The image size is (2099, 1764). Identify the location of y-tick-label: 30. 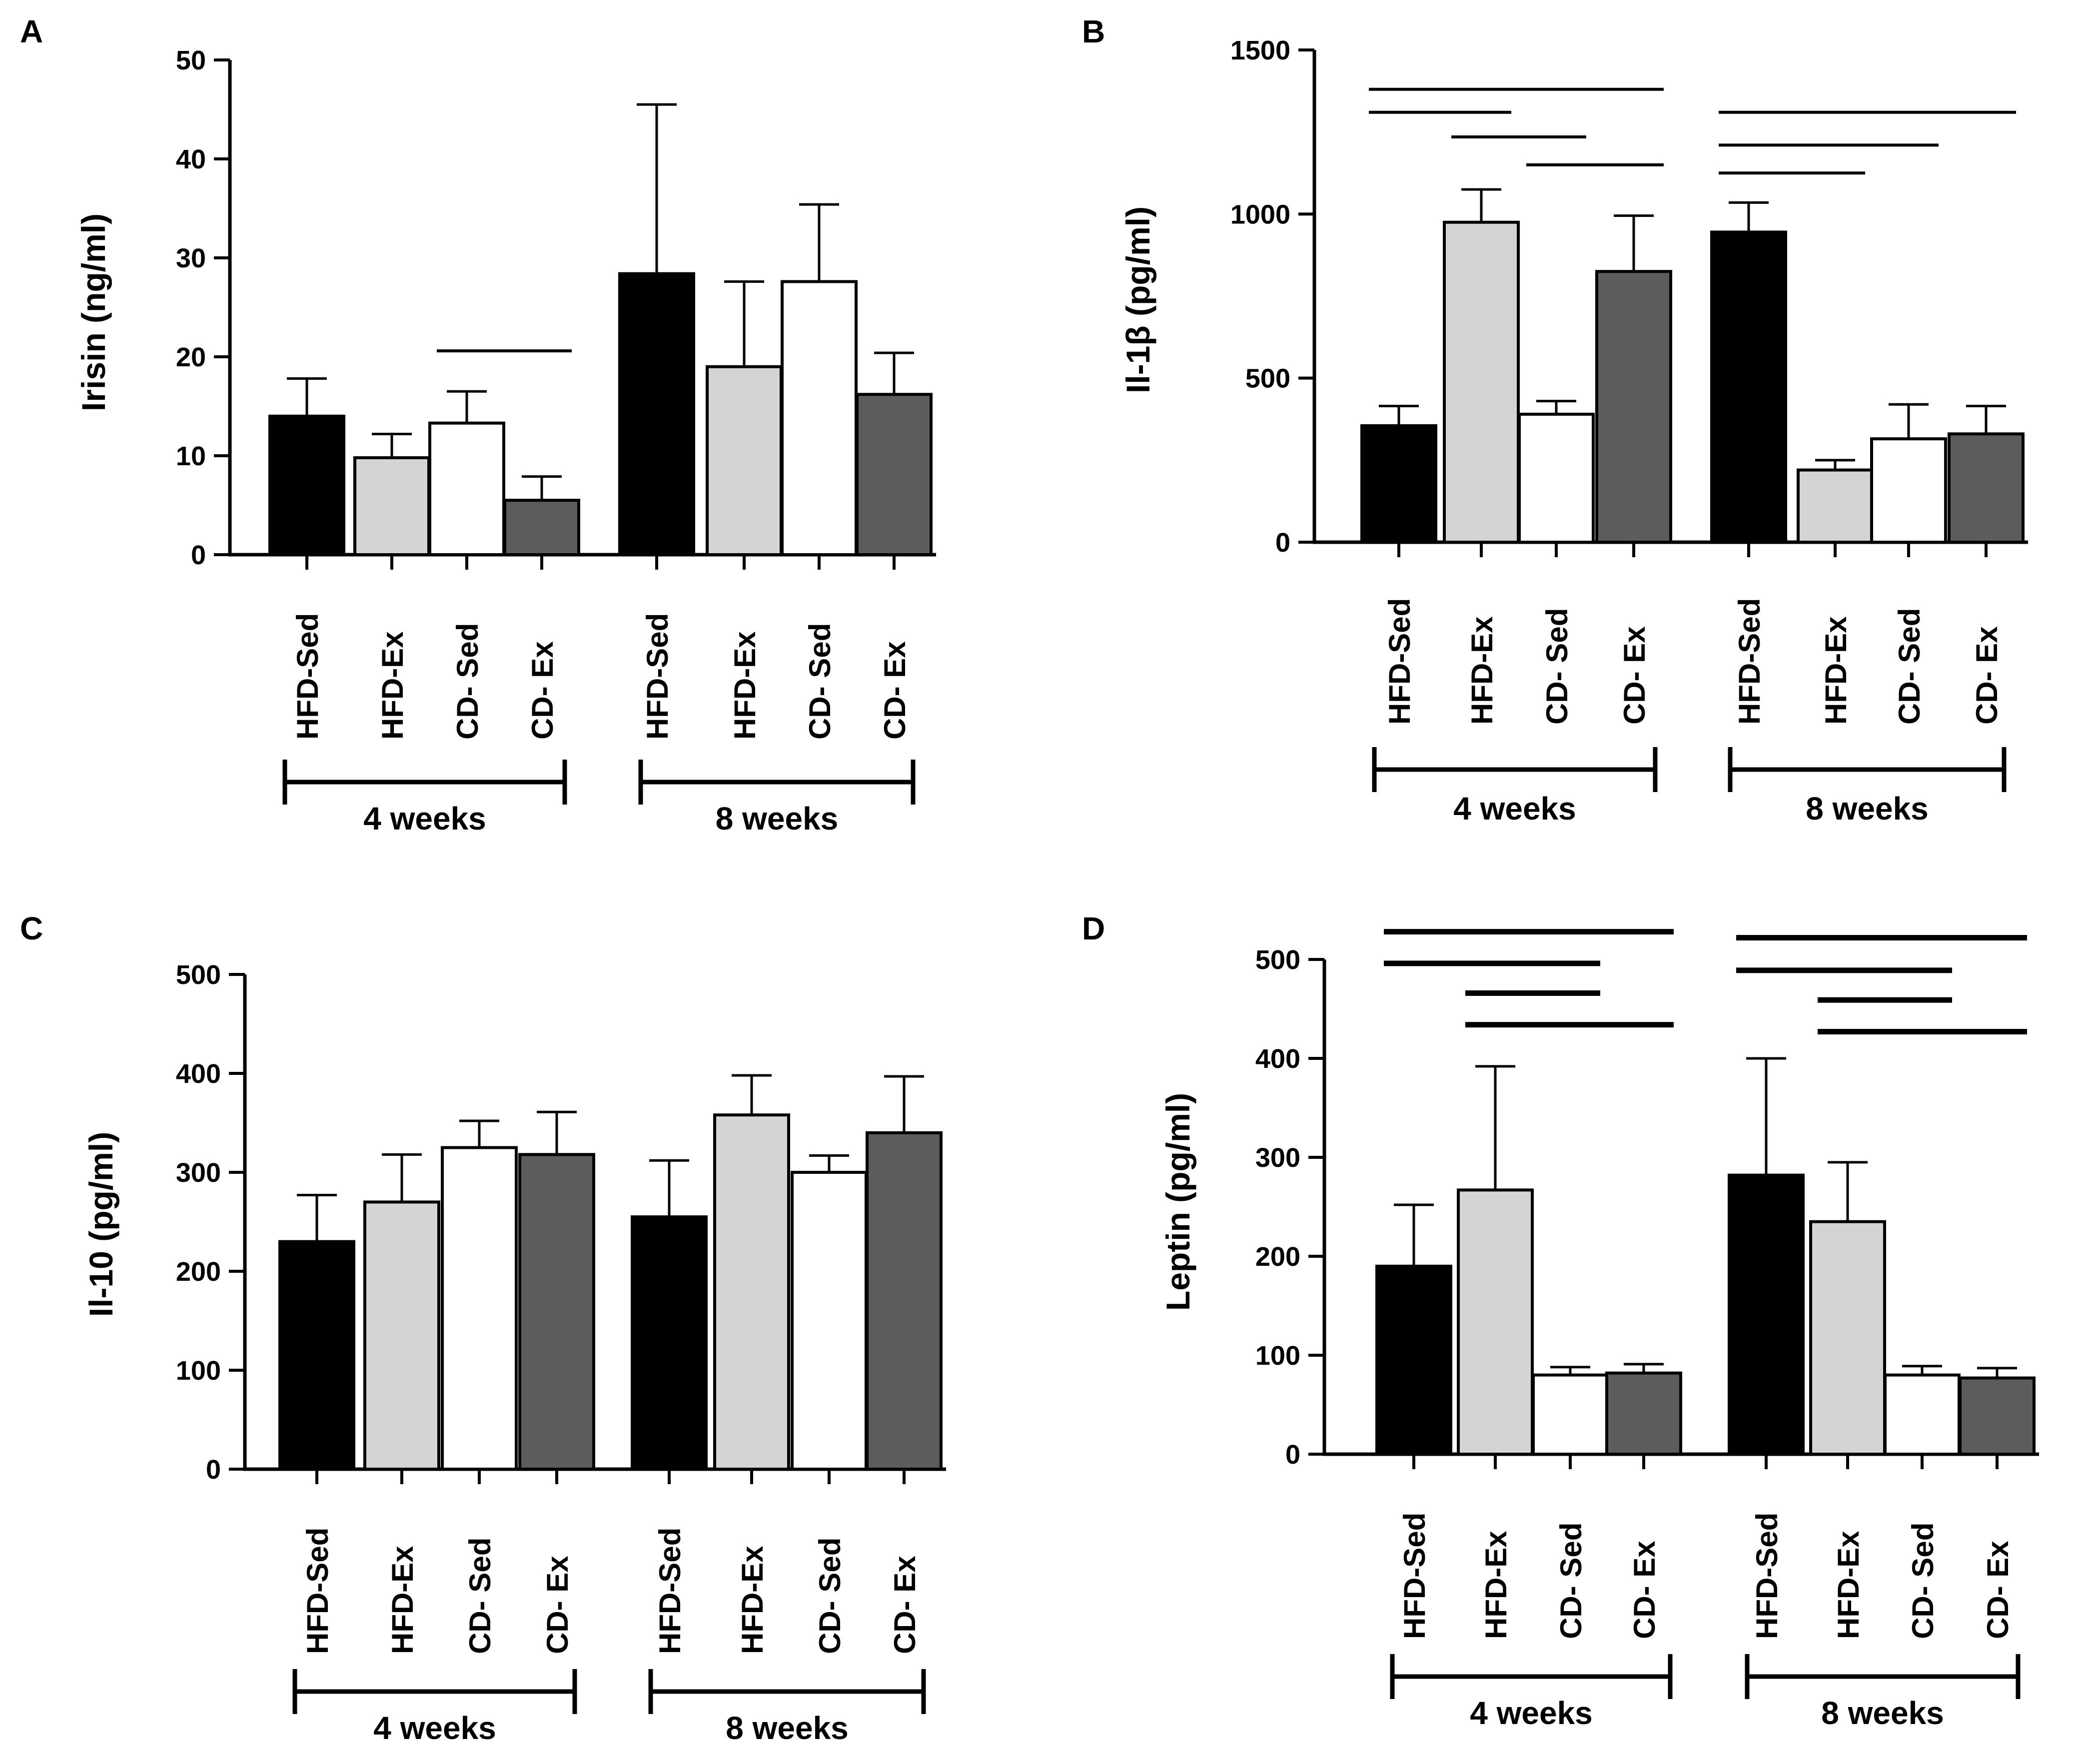
(191, 258).